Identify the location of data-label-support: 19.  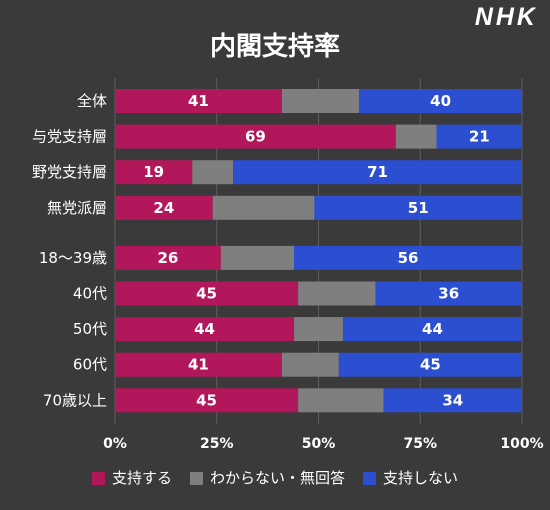
(153, 172).